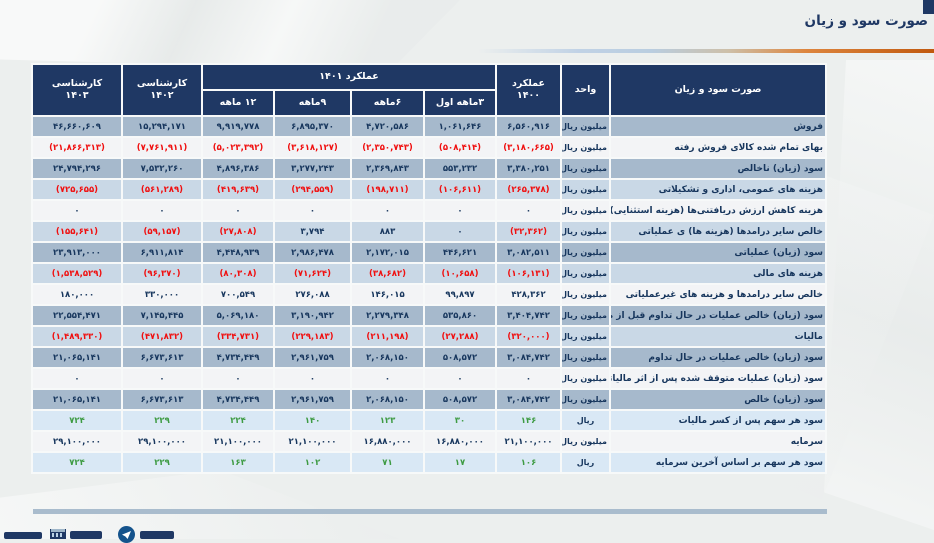 The width and height of the screenshot is (934, 543). What do you see at coordinates (528, 189) in the screenshot?
I see `value-cell: (۲۶۵,۳۷۸)` at bounding box center [528, 189].